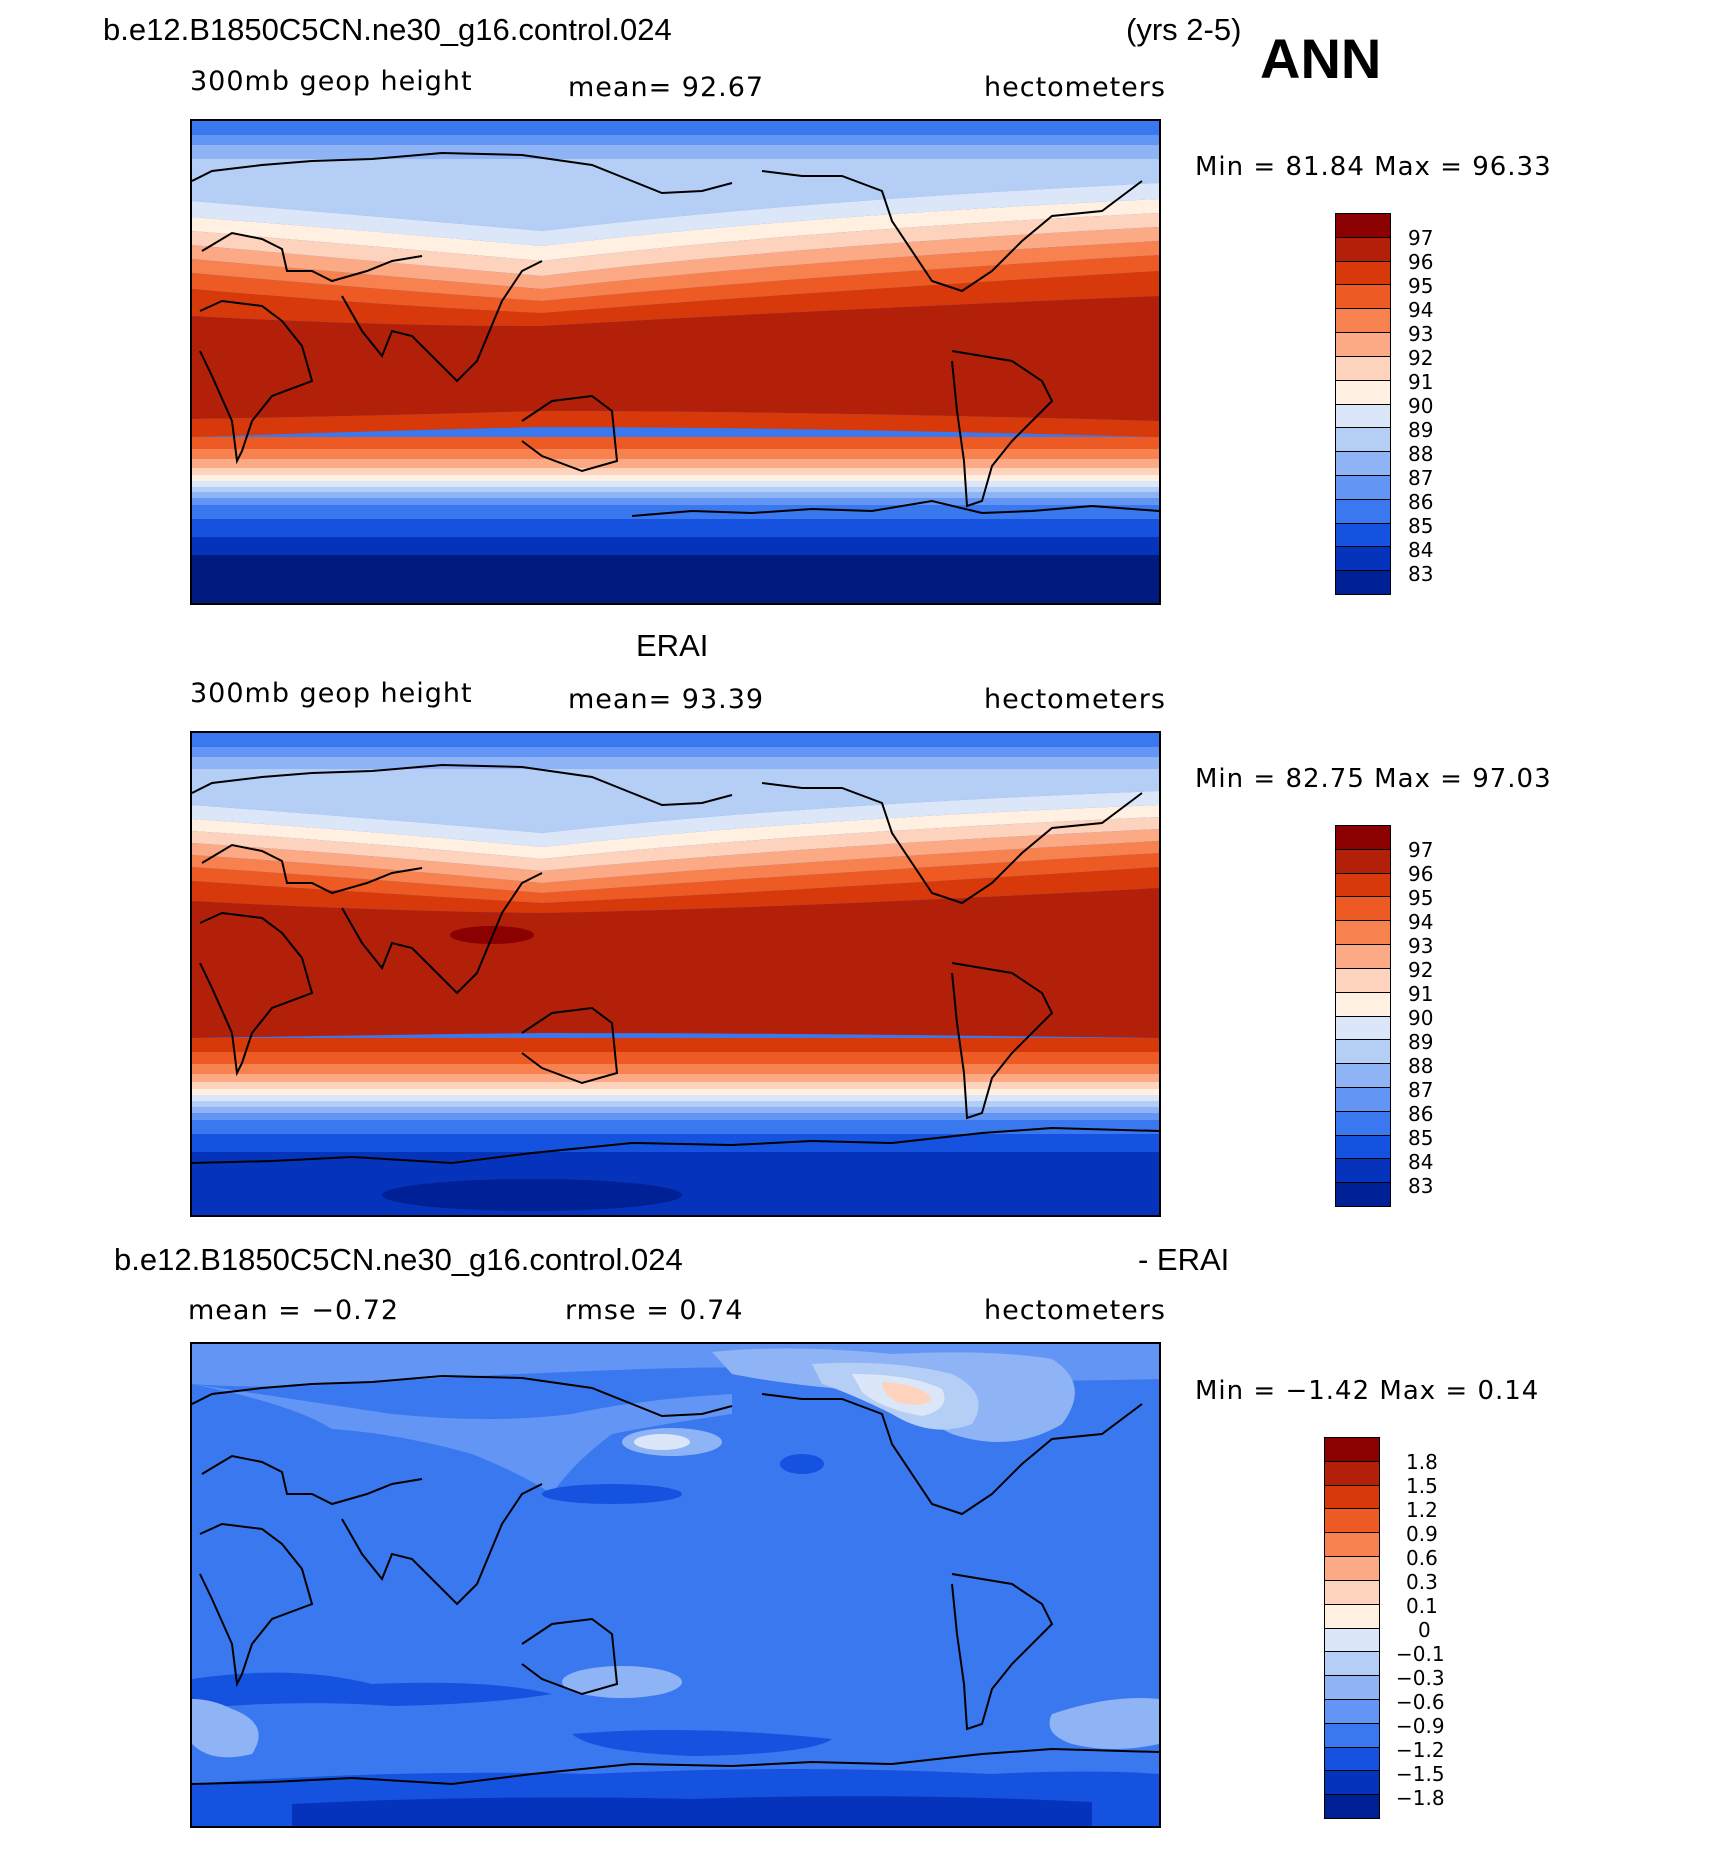 The width and height of the screenshot is (1710, 1869). What do you see at coordinates (666, 699) in the screenshot?
I see `panel2-mean-label: mean= 93.39` at bounding box center [666, 699].